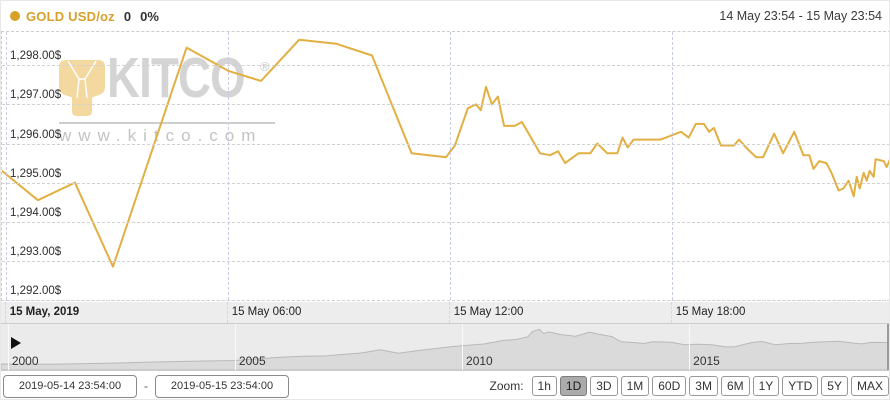 Image resolution: width=890 pixels, height=400 pixels. I want to click on x-axis-label: 15 May, 2019, so click(44, 312).